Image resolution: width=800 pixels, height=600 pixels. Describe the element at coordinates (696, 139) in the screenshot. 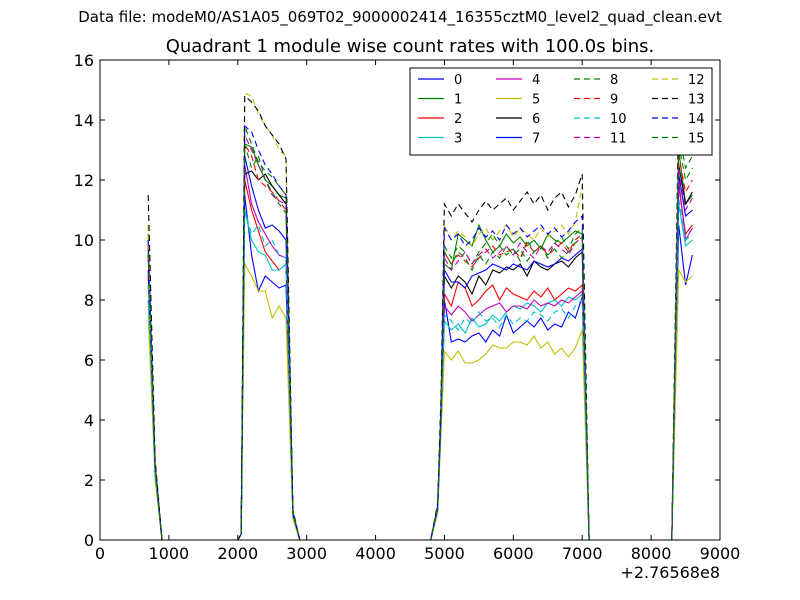

I see `legend-label-15: 15` at that location.